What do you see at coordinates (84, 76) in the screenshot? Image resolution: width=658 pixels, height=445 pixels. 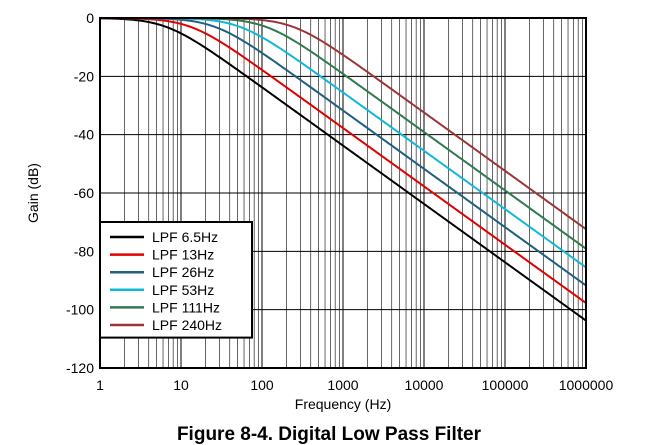 I see `y-tick-label: -20` at bounding box center [84, 76].